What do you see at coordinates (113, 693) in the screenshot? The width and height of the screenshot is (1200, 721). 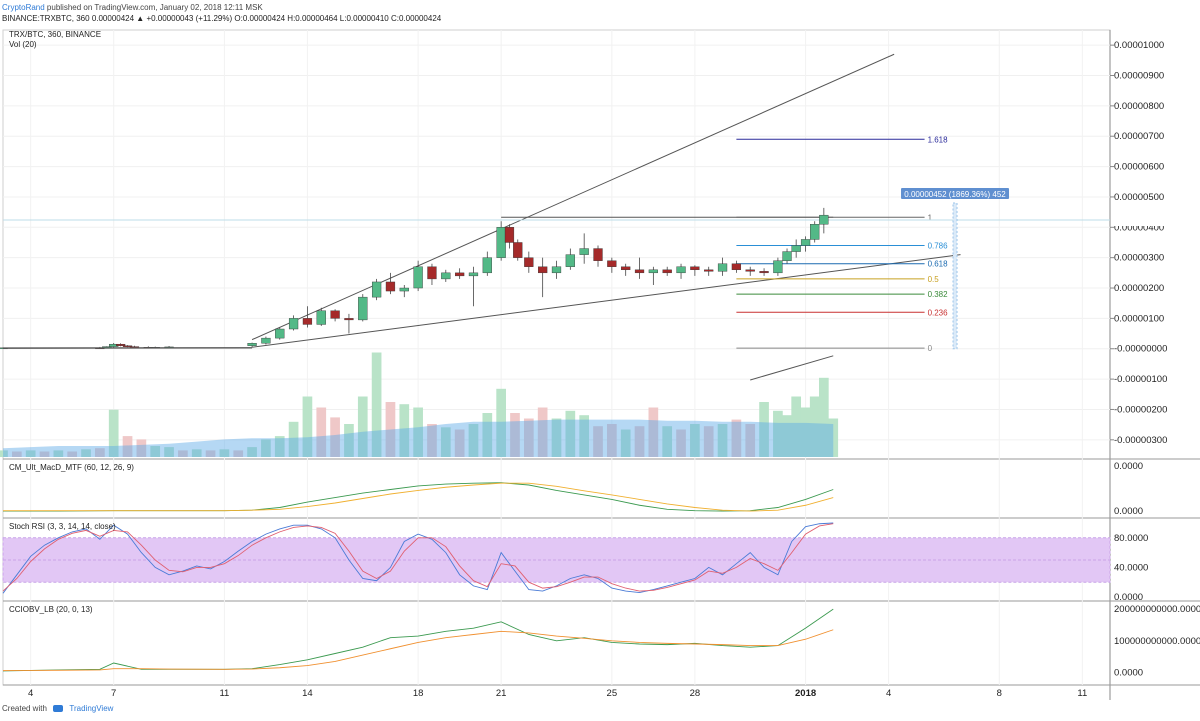 I see `time-tick-label: 7` at bounding box center [113, 693].